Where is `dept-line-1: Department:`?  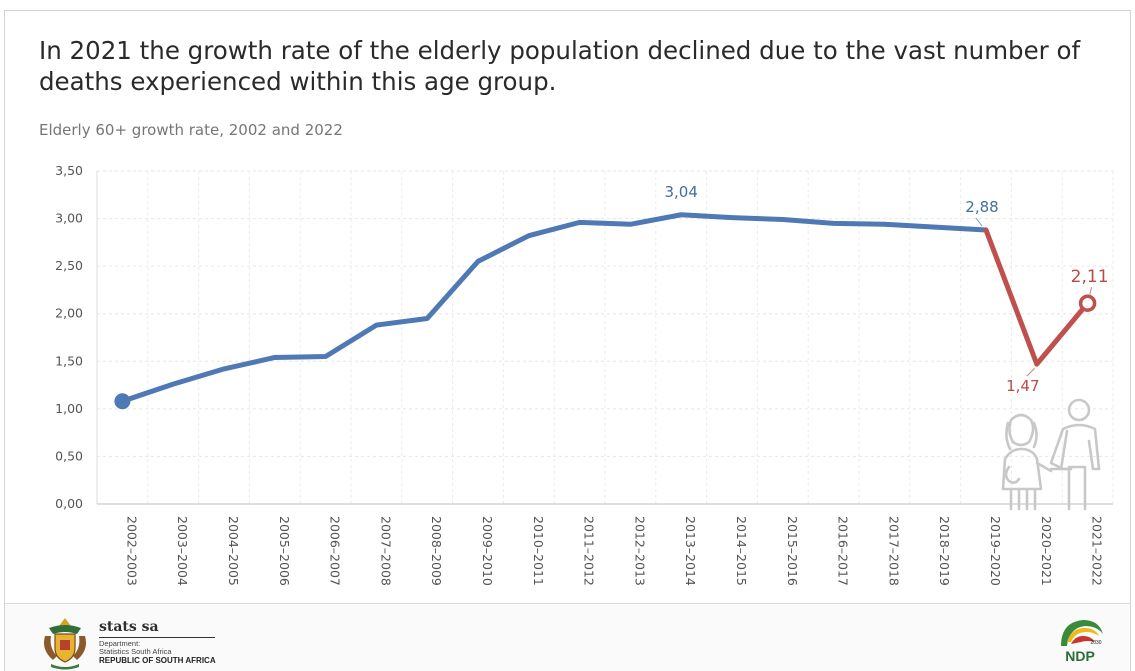 dept-line-1: Department: is located at coordinates (120, 643).